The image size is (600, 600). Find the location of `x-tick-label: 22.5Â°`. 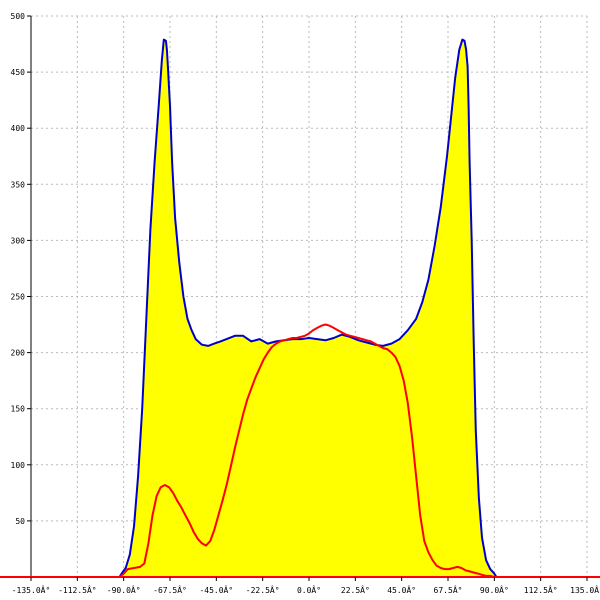

x-tick-label: 22.5Â° is located at coordinates (355, 589).